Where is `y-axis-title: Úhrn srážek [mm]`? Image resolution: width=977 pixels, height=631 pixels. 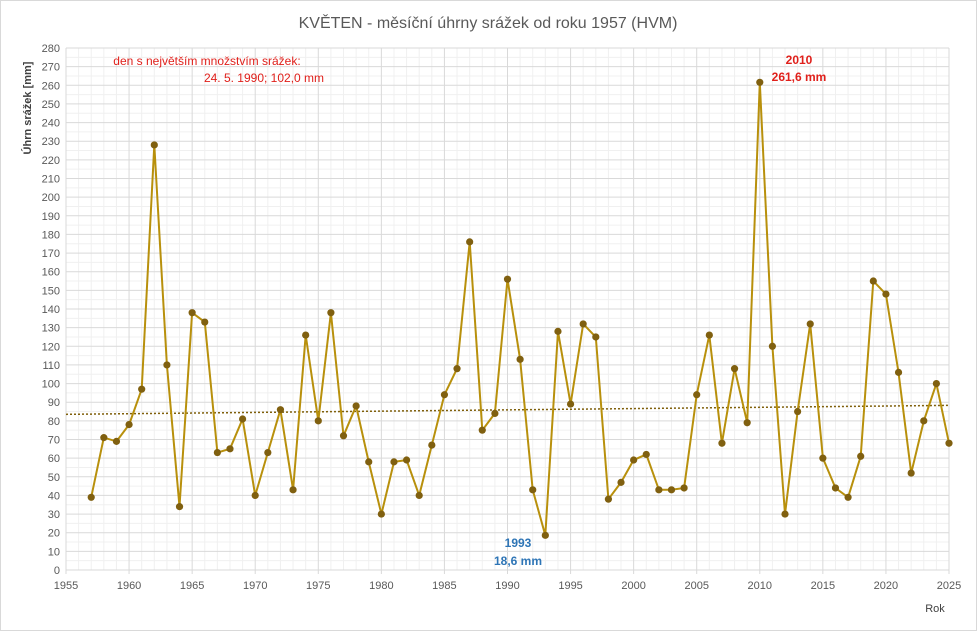 y-axis-title: Úhrn srážek [mm] is located at coordinates (27, 107).